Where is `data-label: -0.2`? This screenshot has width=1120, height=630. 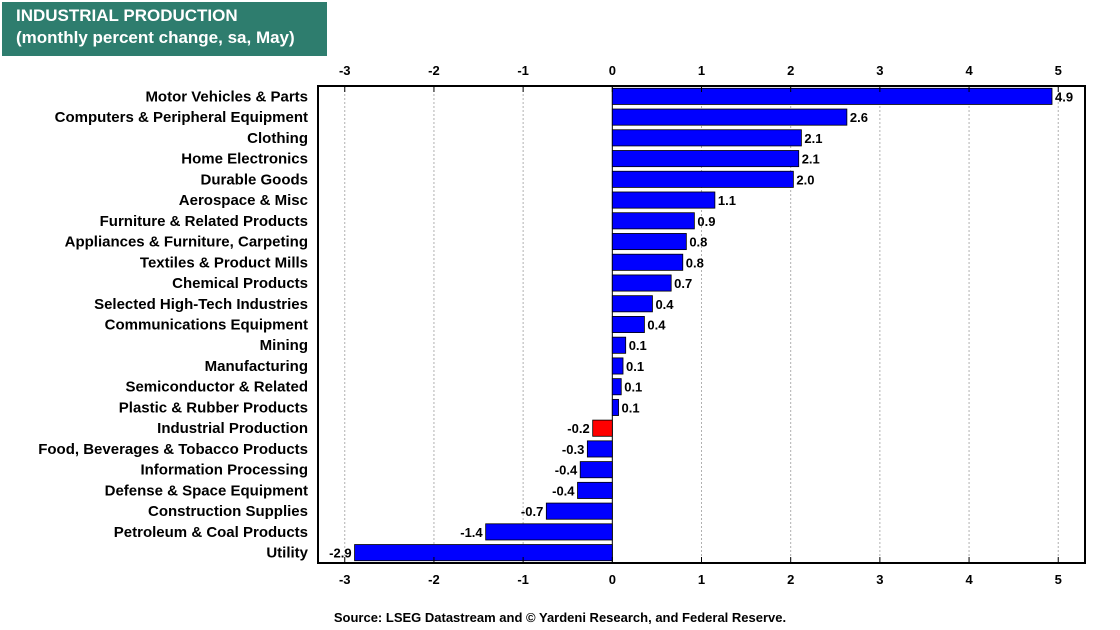
data-label: -0.2 is located at coordinates (578, 428).